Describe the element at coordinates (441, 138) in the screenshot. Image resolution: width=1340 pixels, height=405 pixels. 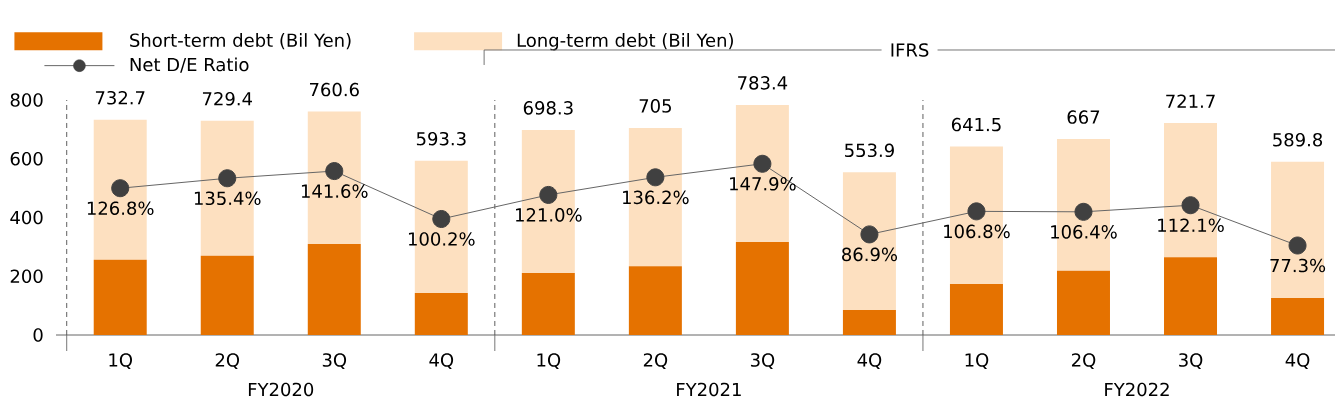
I see `total-label: 593.3` at that location.